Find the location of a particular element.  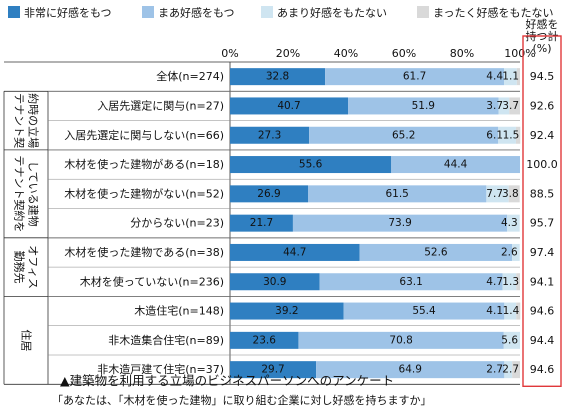

sum-value: 94.5 is located at coordinates (542, 76).